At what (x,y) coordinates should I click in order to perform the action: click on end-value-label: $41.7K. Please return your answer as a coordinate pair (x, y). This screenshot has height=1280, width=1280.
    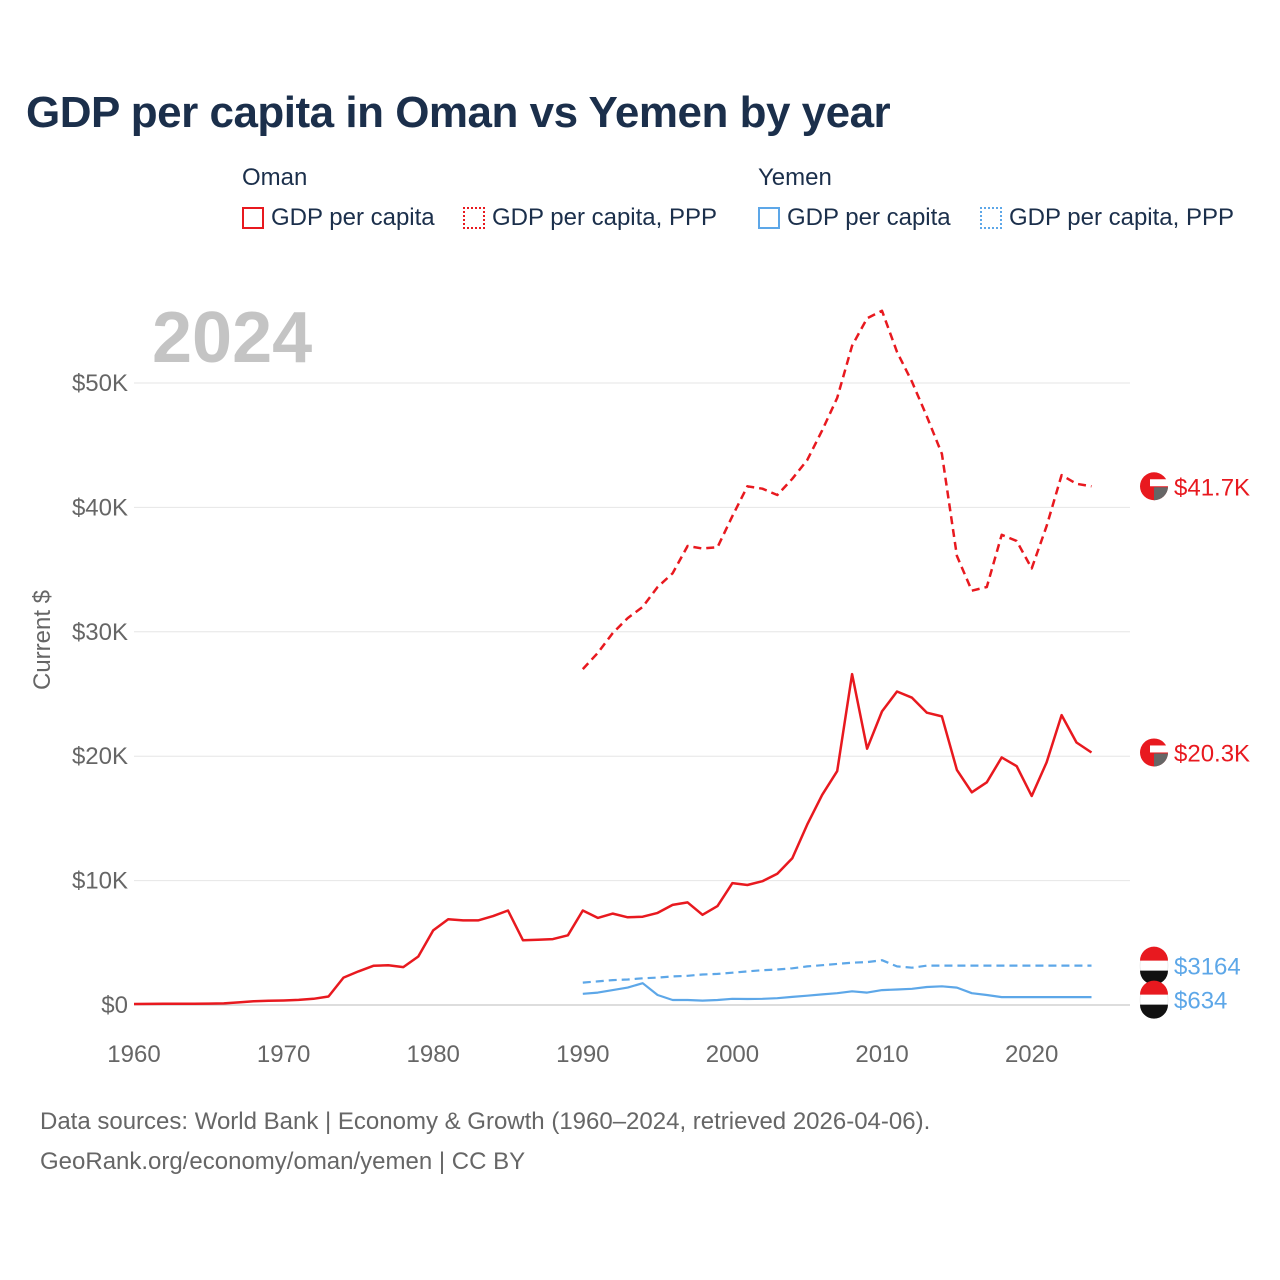
    Looking at the image, I should click on (1212, 487).